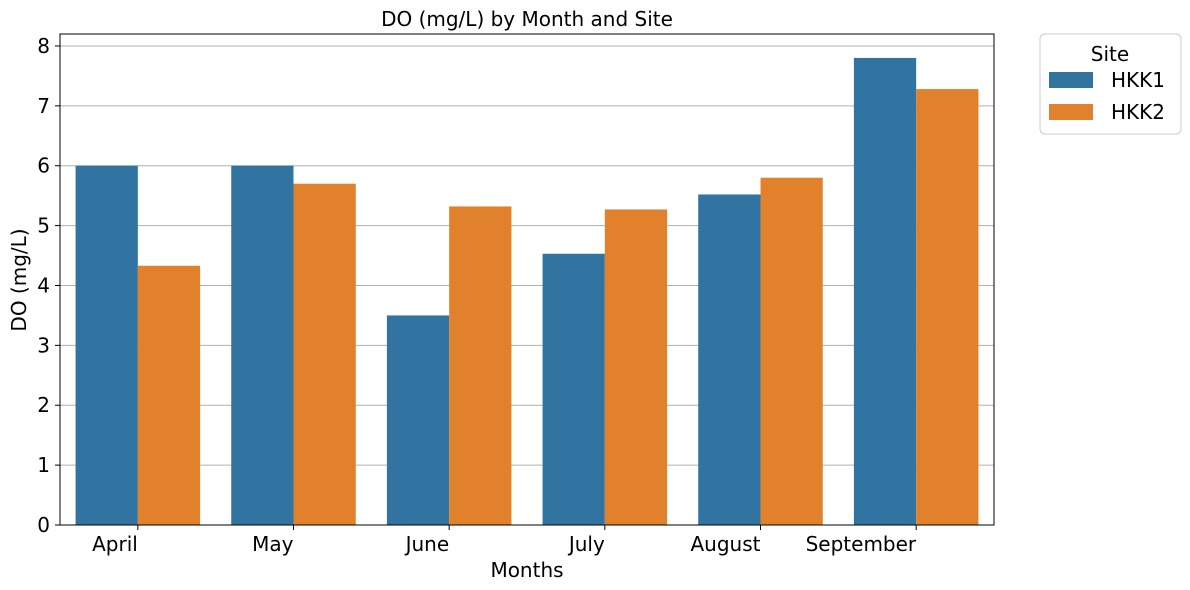  What do you see at coordinates (1071, 80) in the screenshot?
I see `legend-swatch-hkk1` at bounding box center [1071, 80].